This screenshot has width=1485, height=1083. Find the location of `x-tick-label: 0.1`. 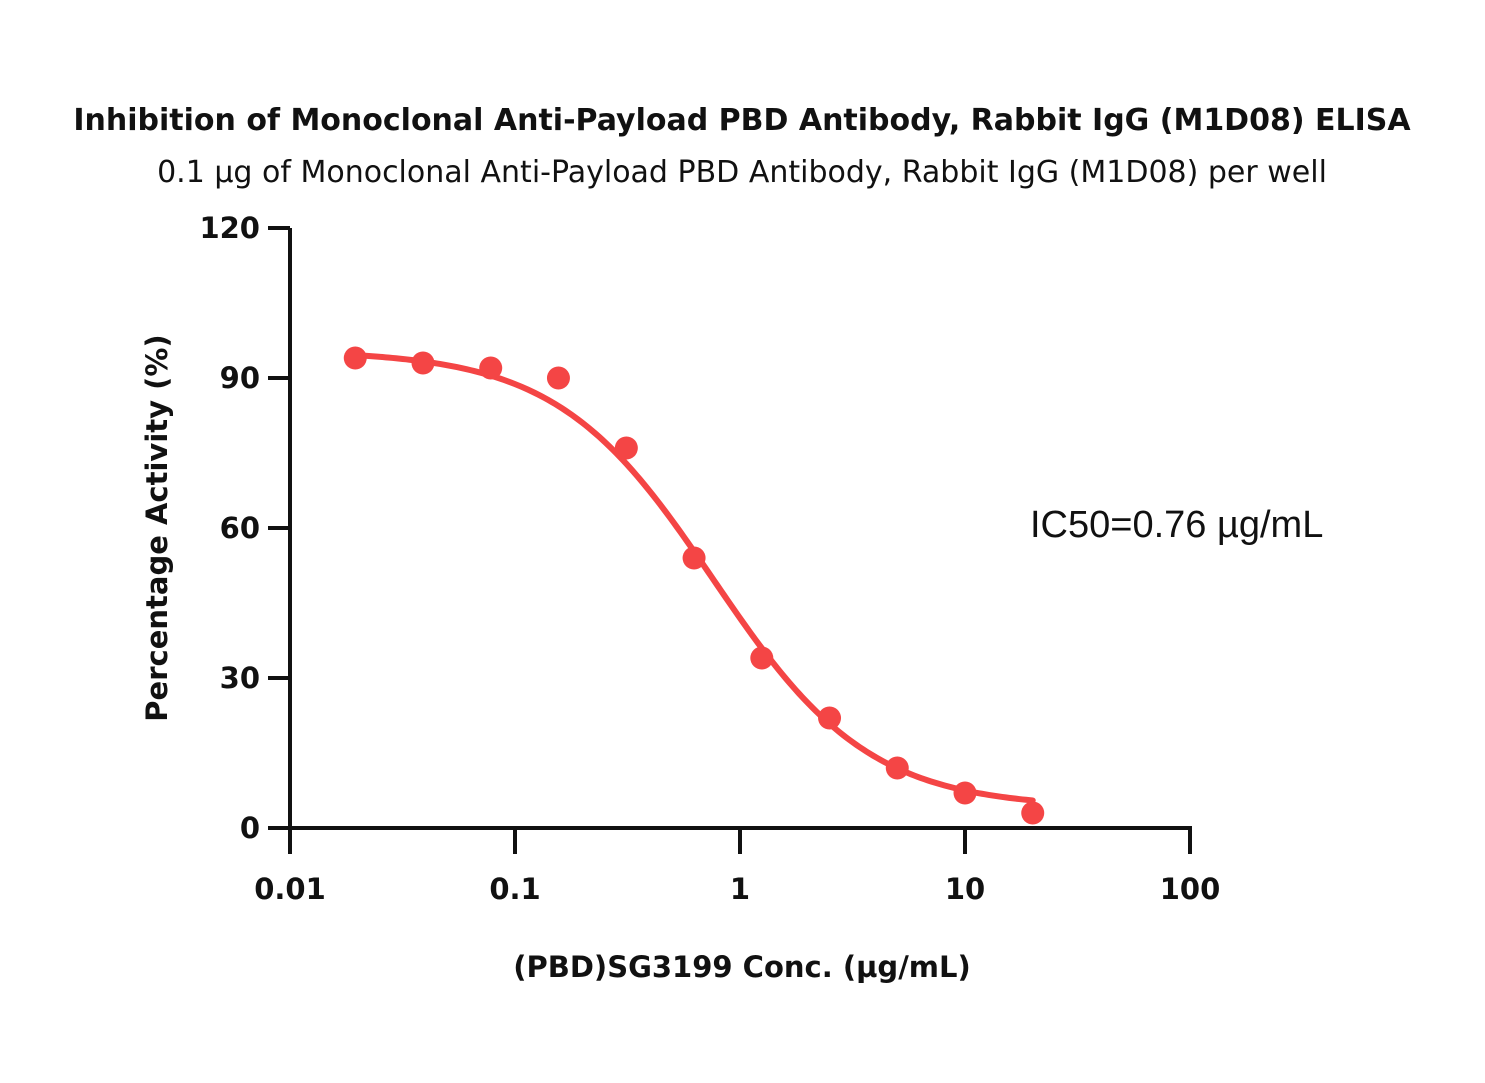

x-tick-label: 0.1 is located at coordinates (514, 889).